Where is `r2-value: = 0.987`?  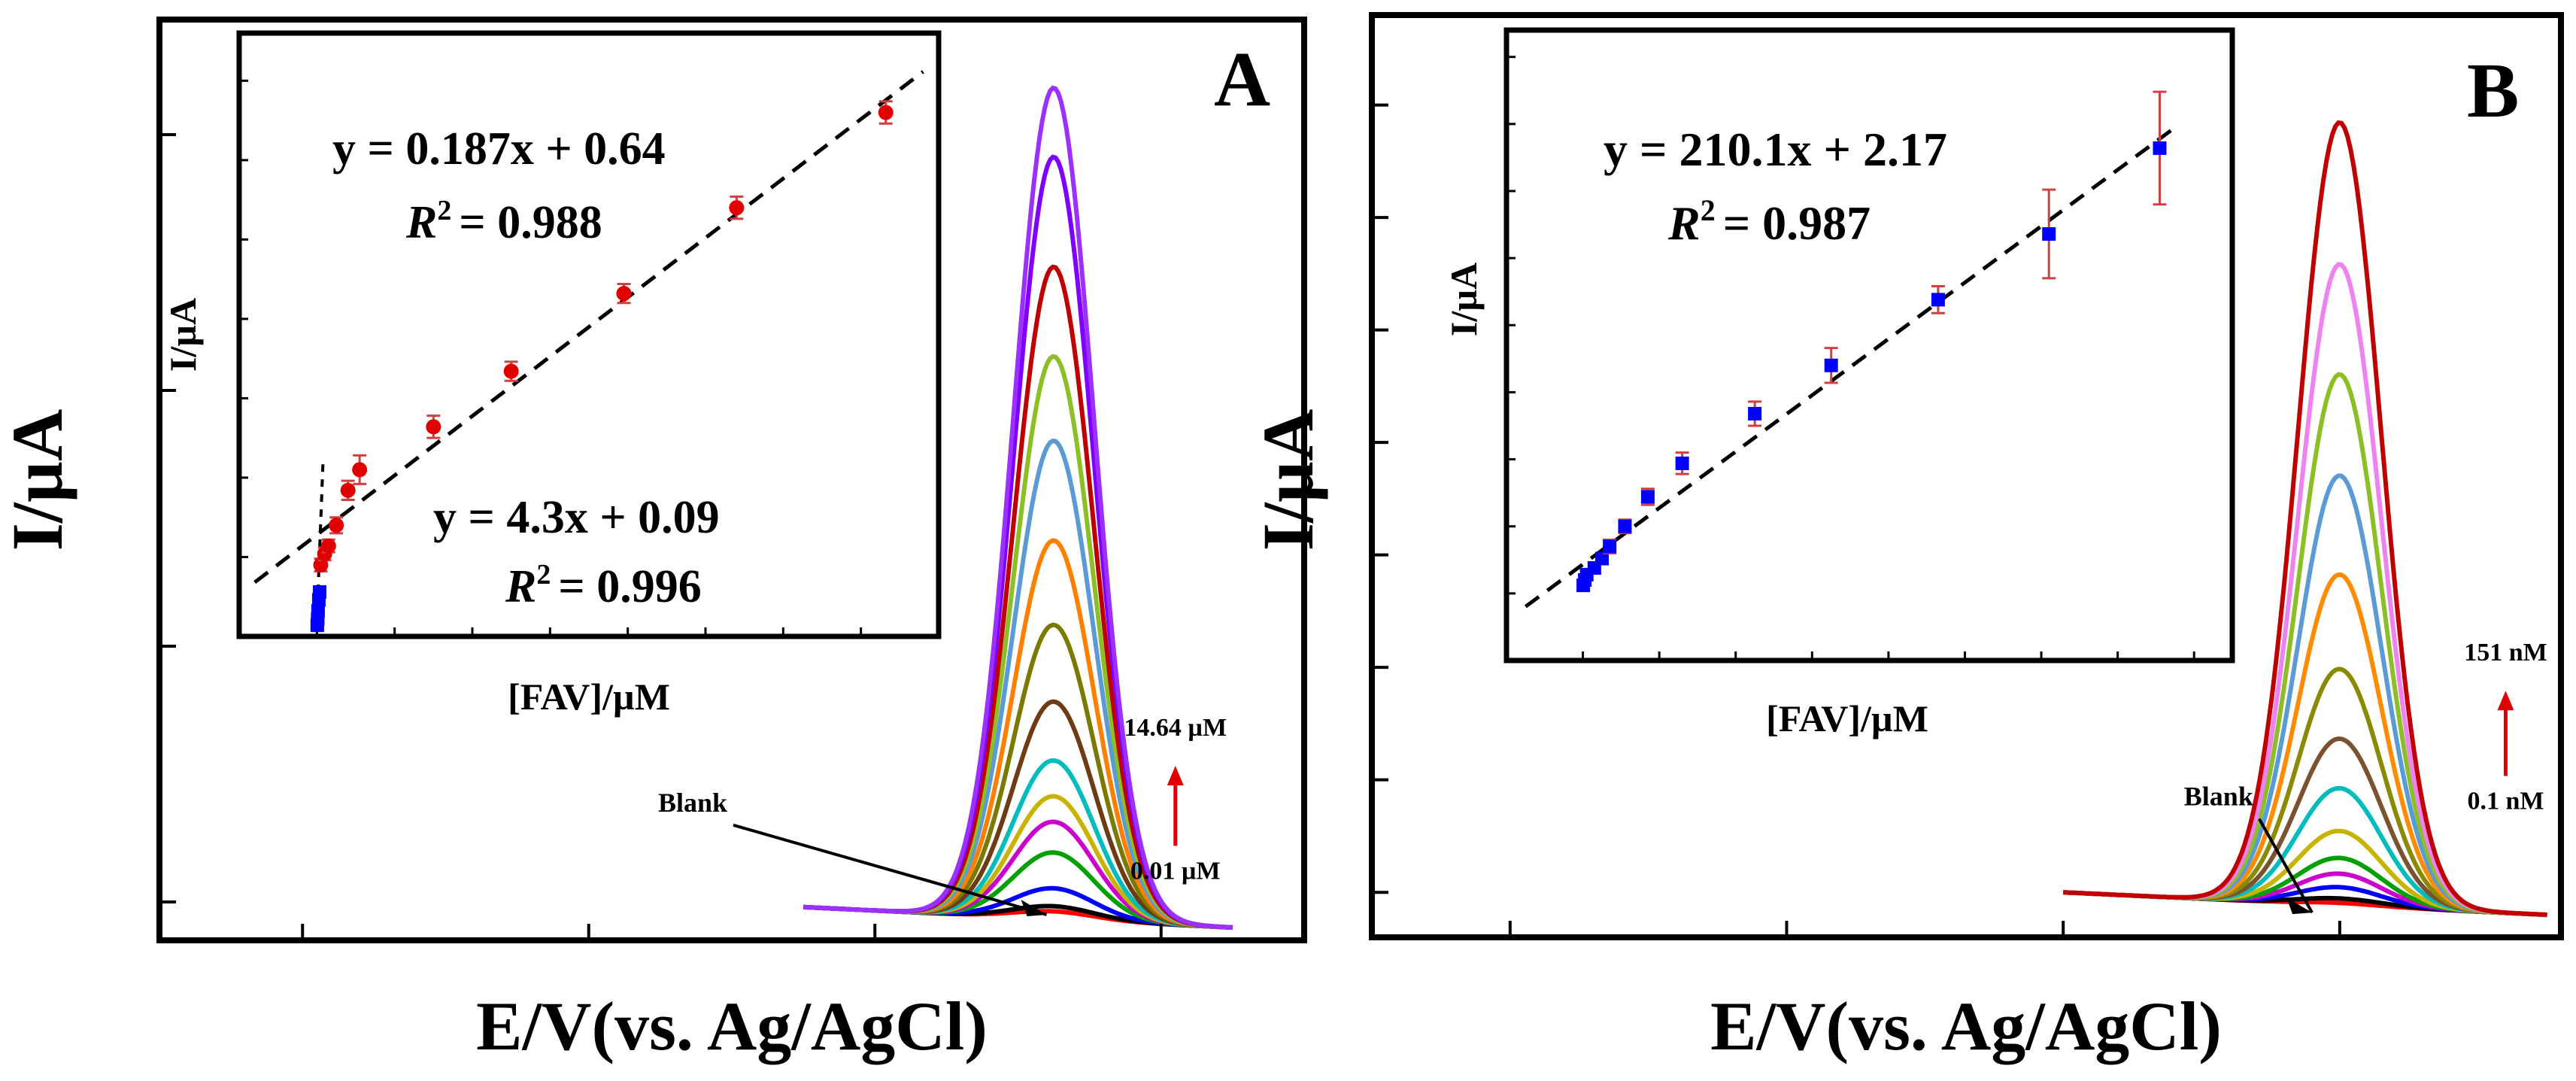 r2-value: = 0.987 is located at coordinates (1797, 223).